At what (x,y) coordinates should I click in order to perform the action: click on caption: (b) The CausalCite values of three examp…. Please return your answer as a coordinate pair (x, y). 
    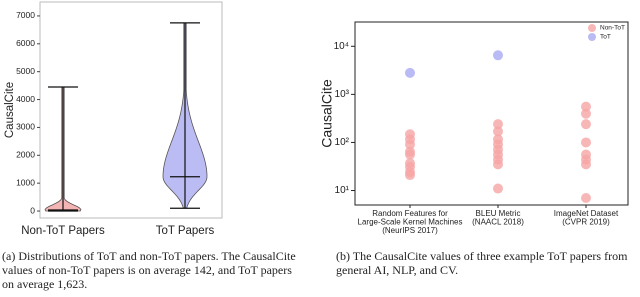
    Looking at the image, I should click on (482, 263).